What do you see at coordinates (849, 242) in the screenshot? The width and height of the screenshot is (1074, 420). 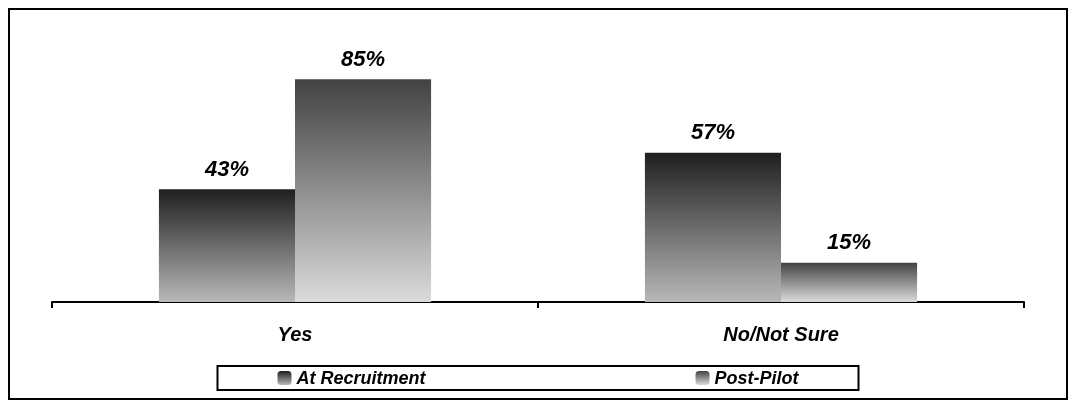 I see `data-label: 15%` at bounding box center [849, 242].